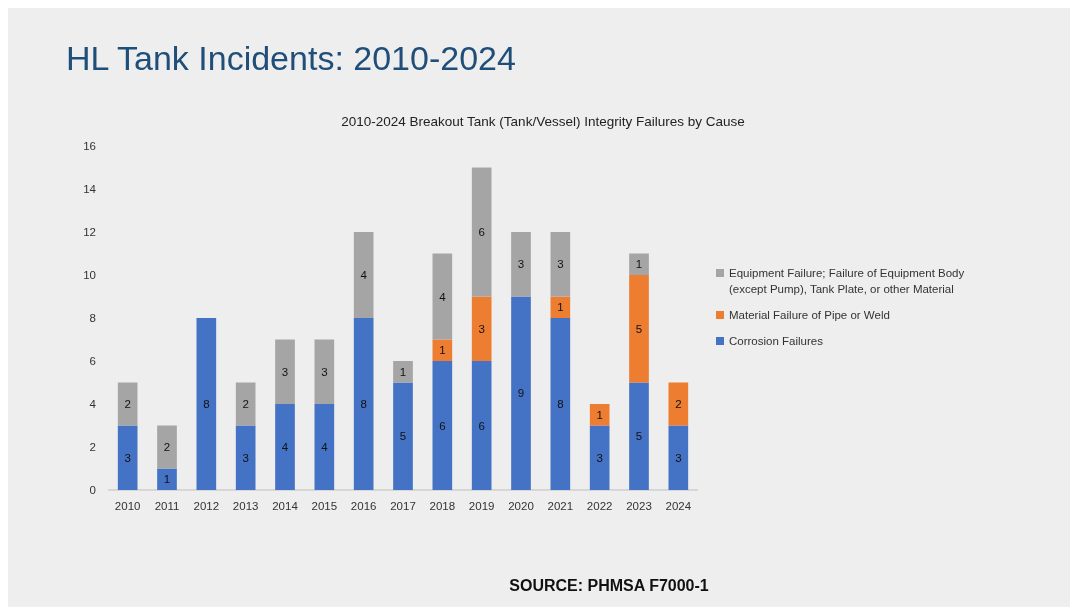 This screenshot has height=607, width=1070. What do you see at coordinates (93, 404) in the screenshot?
I see `y-tick-label: 4` at bounding box center [93, 404].